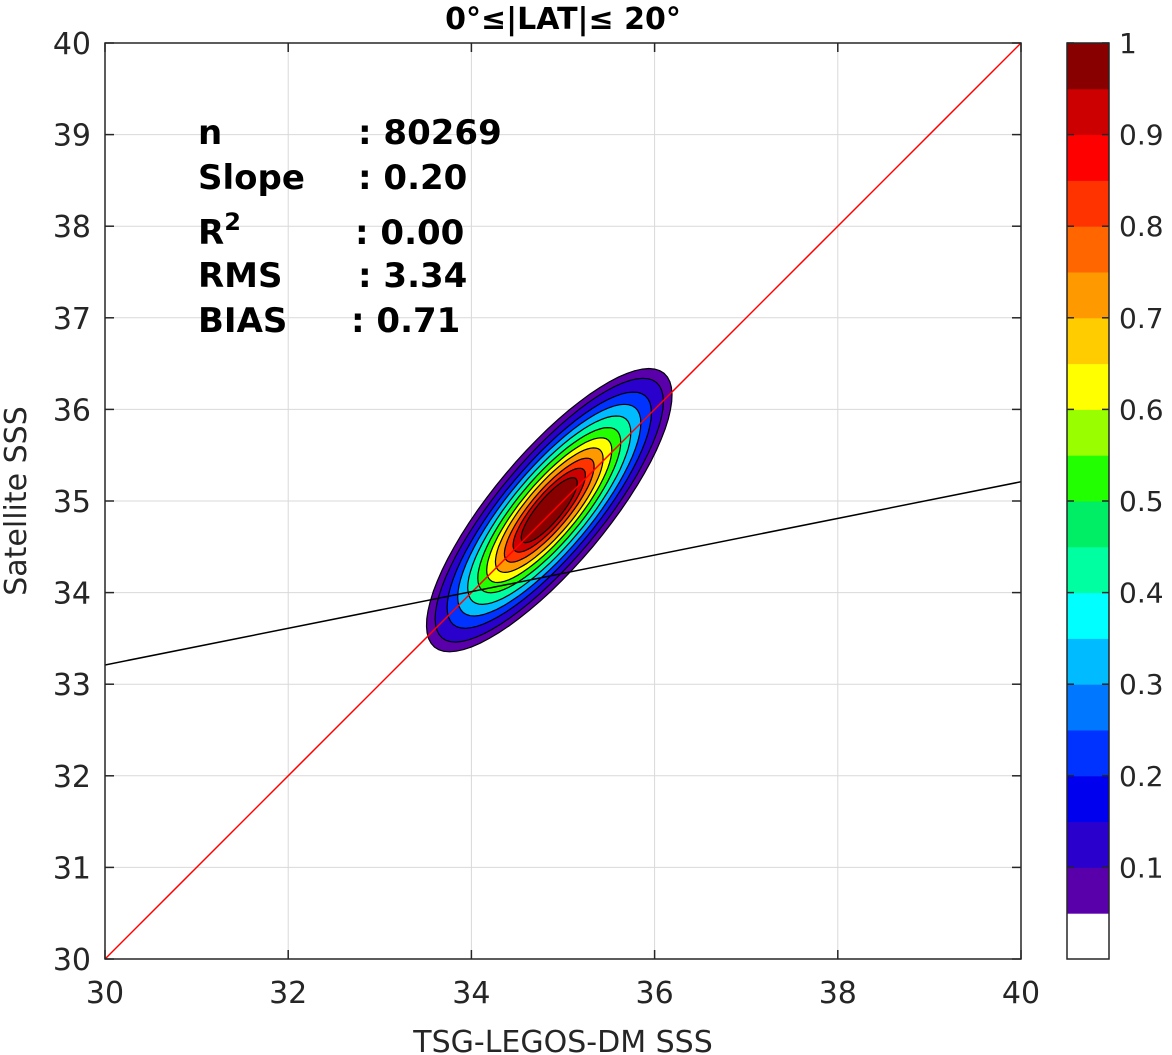 The height and width of the screenshot is (1055, 1172). Describe the element at coordinates (549, 510) in the screenshot. I see `density-contours` at that location.